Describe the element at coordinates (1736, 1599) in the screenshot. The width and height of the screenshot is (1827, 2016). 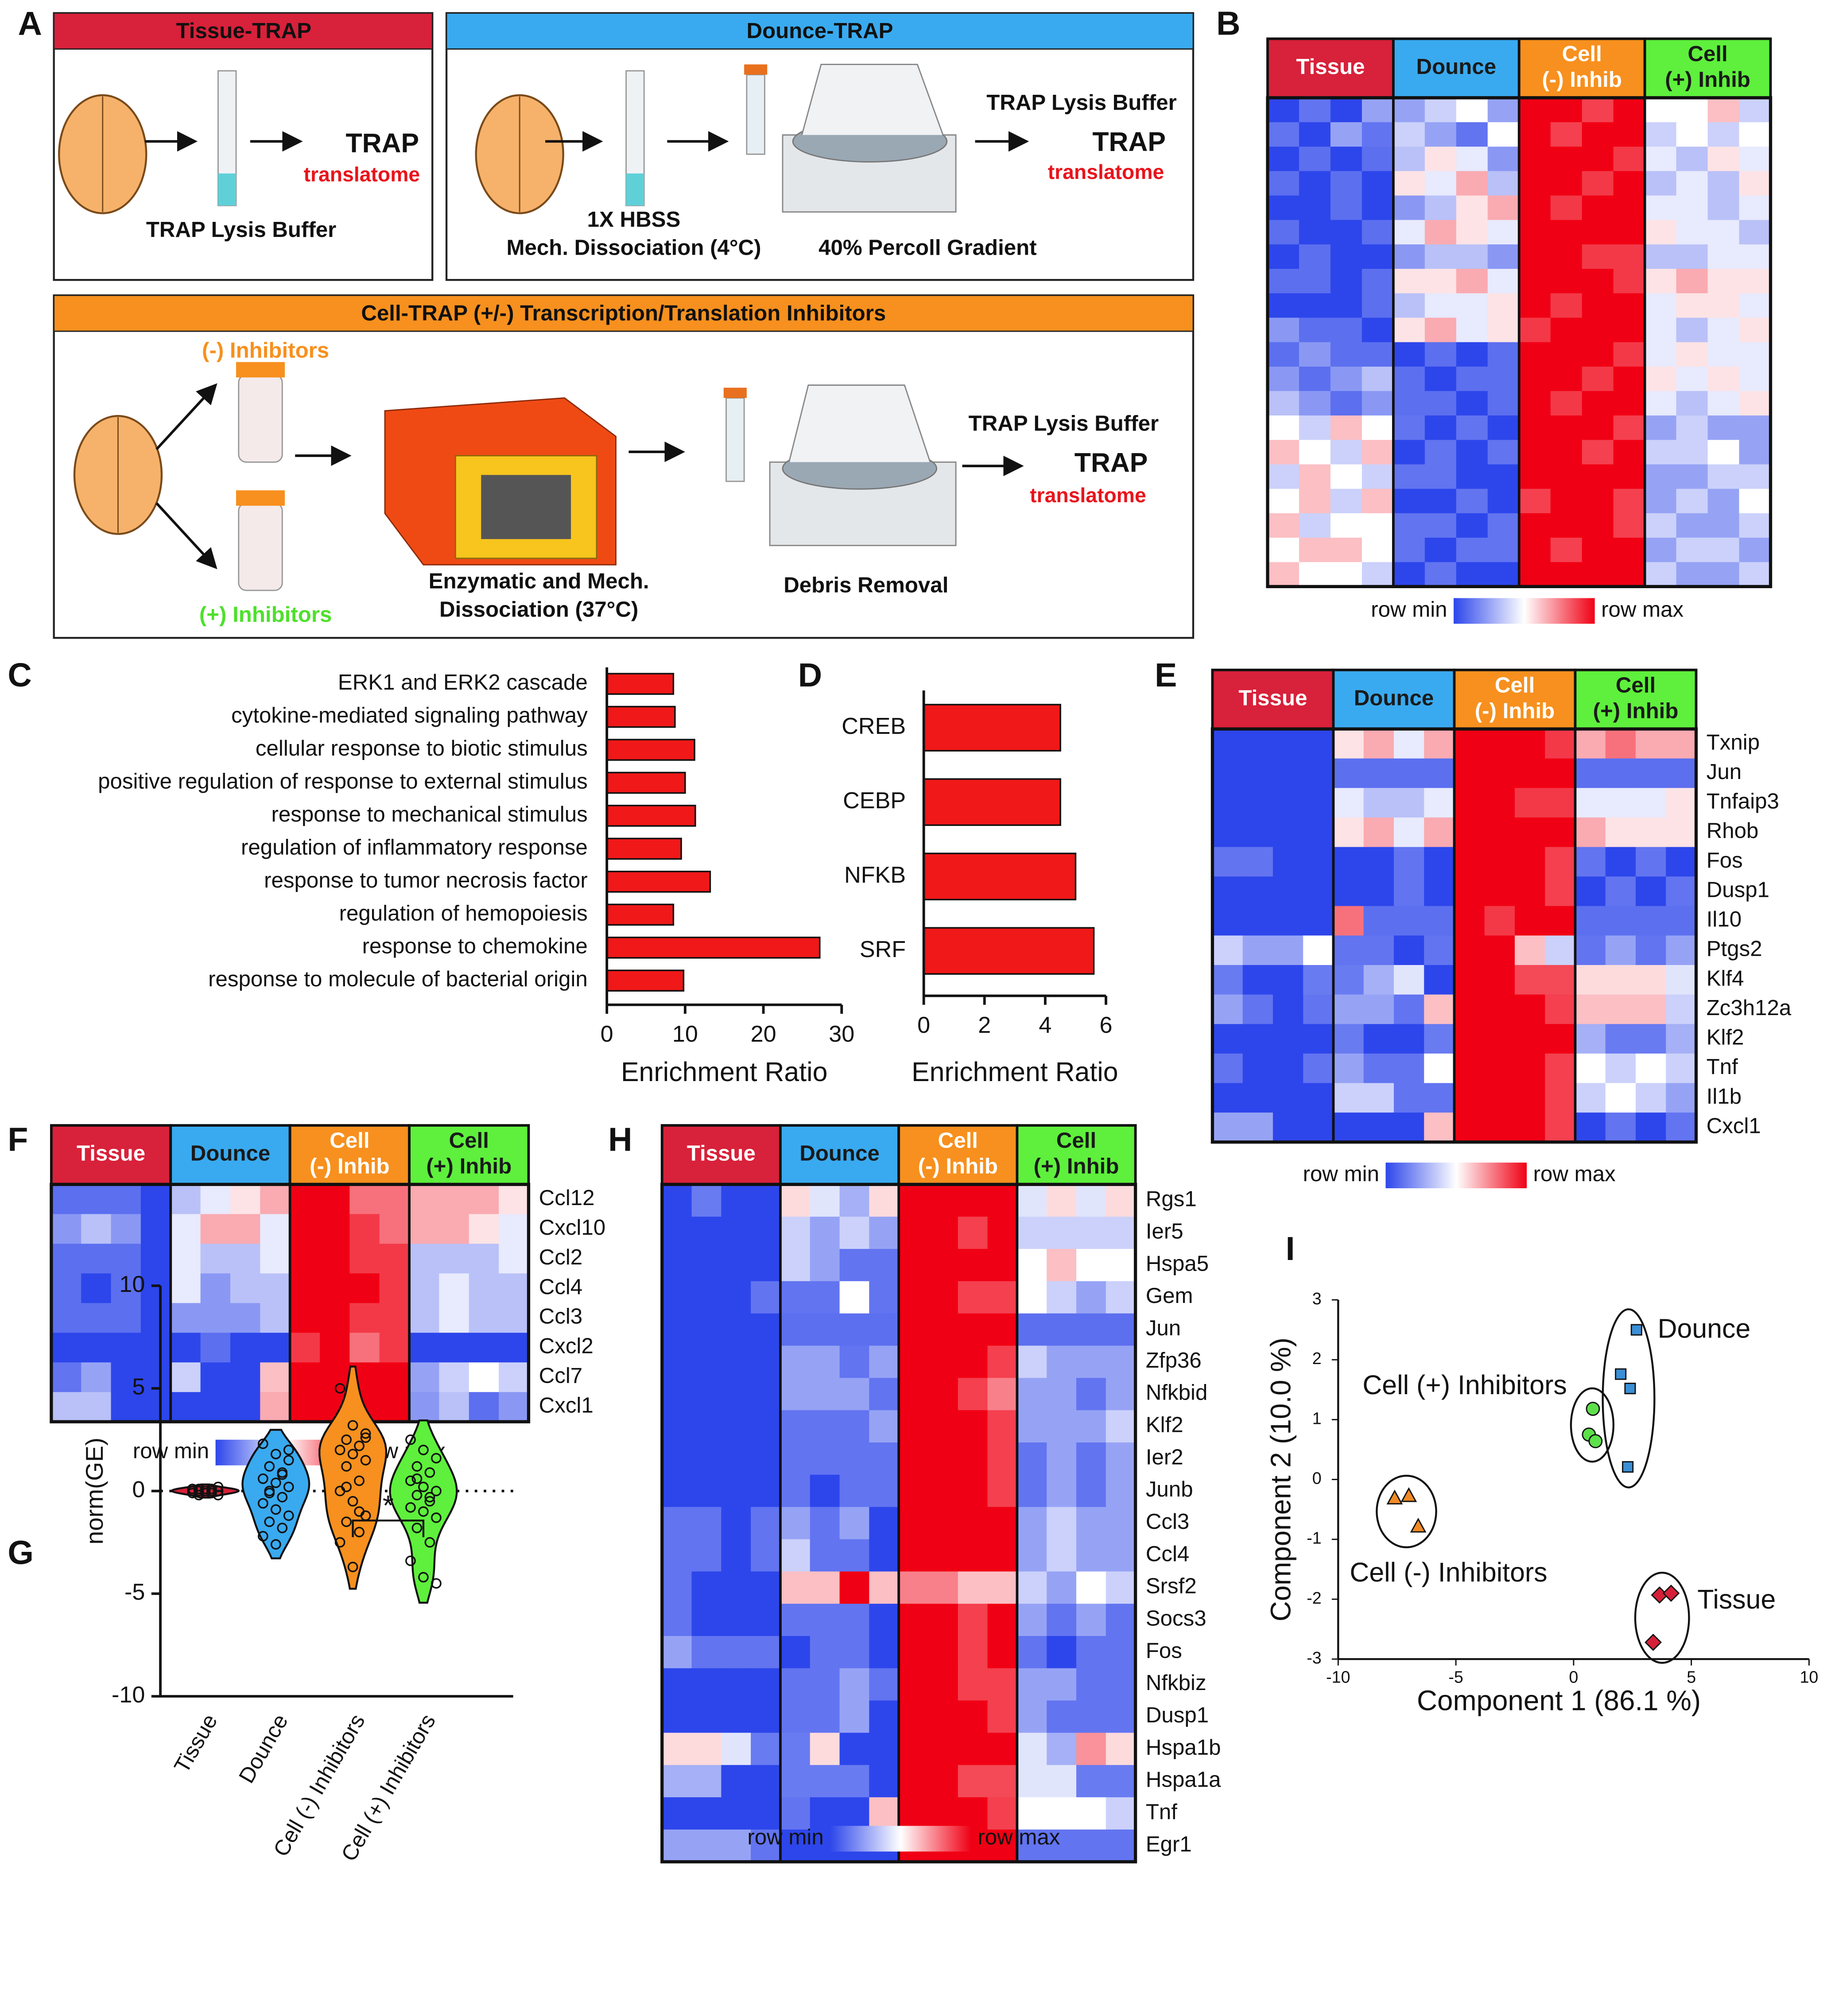
I see `group-label: Tissue` at that location.